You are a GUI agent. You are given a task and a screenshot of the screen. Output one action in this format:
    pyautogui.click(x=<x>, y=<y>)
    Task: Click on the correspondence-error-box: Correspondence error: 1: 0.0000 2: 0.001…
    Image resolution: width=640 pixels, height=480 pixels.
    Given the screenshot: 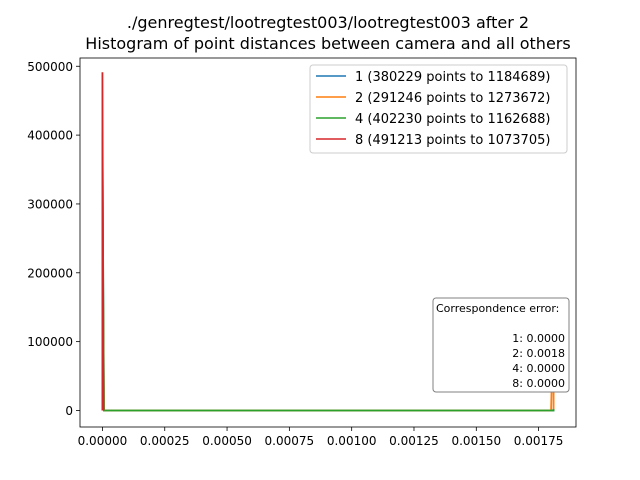 What is the action you would take?
    pyautogui.click(x=501, y=345)
    